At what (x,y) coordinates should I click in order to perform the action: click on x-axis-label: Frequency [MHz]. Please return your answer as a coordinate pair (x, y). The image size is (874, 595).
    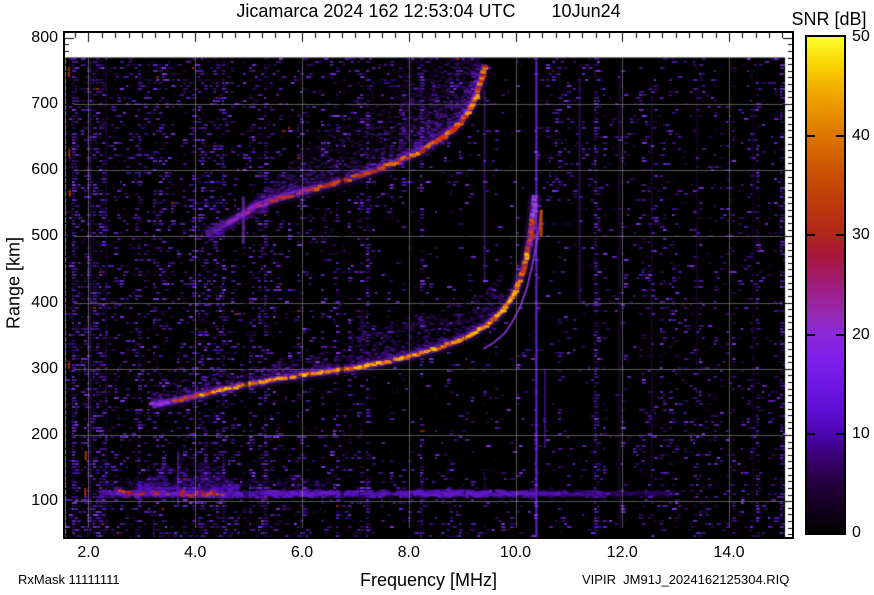
    Looking at the image, I should click on (428, 580).